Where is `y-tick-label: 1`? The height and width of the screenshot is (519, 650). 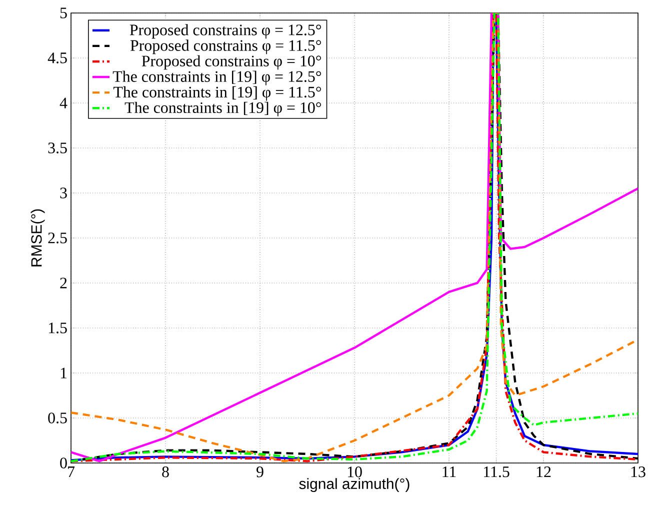
y-tick-label: 1 is located at coordinates (63, 373).